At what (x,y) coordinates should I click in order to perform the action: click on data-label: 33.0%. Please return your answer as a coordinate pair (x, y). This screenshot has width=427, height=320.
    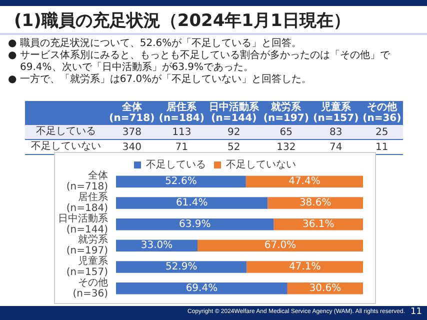
    Looking at the image, I should click on (156, 246).